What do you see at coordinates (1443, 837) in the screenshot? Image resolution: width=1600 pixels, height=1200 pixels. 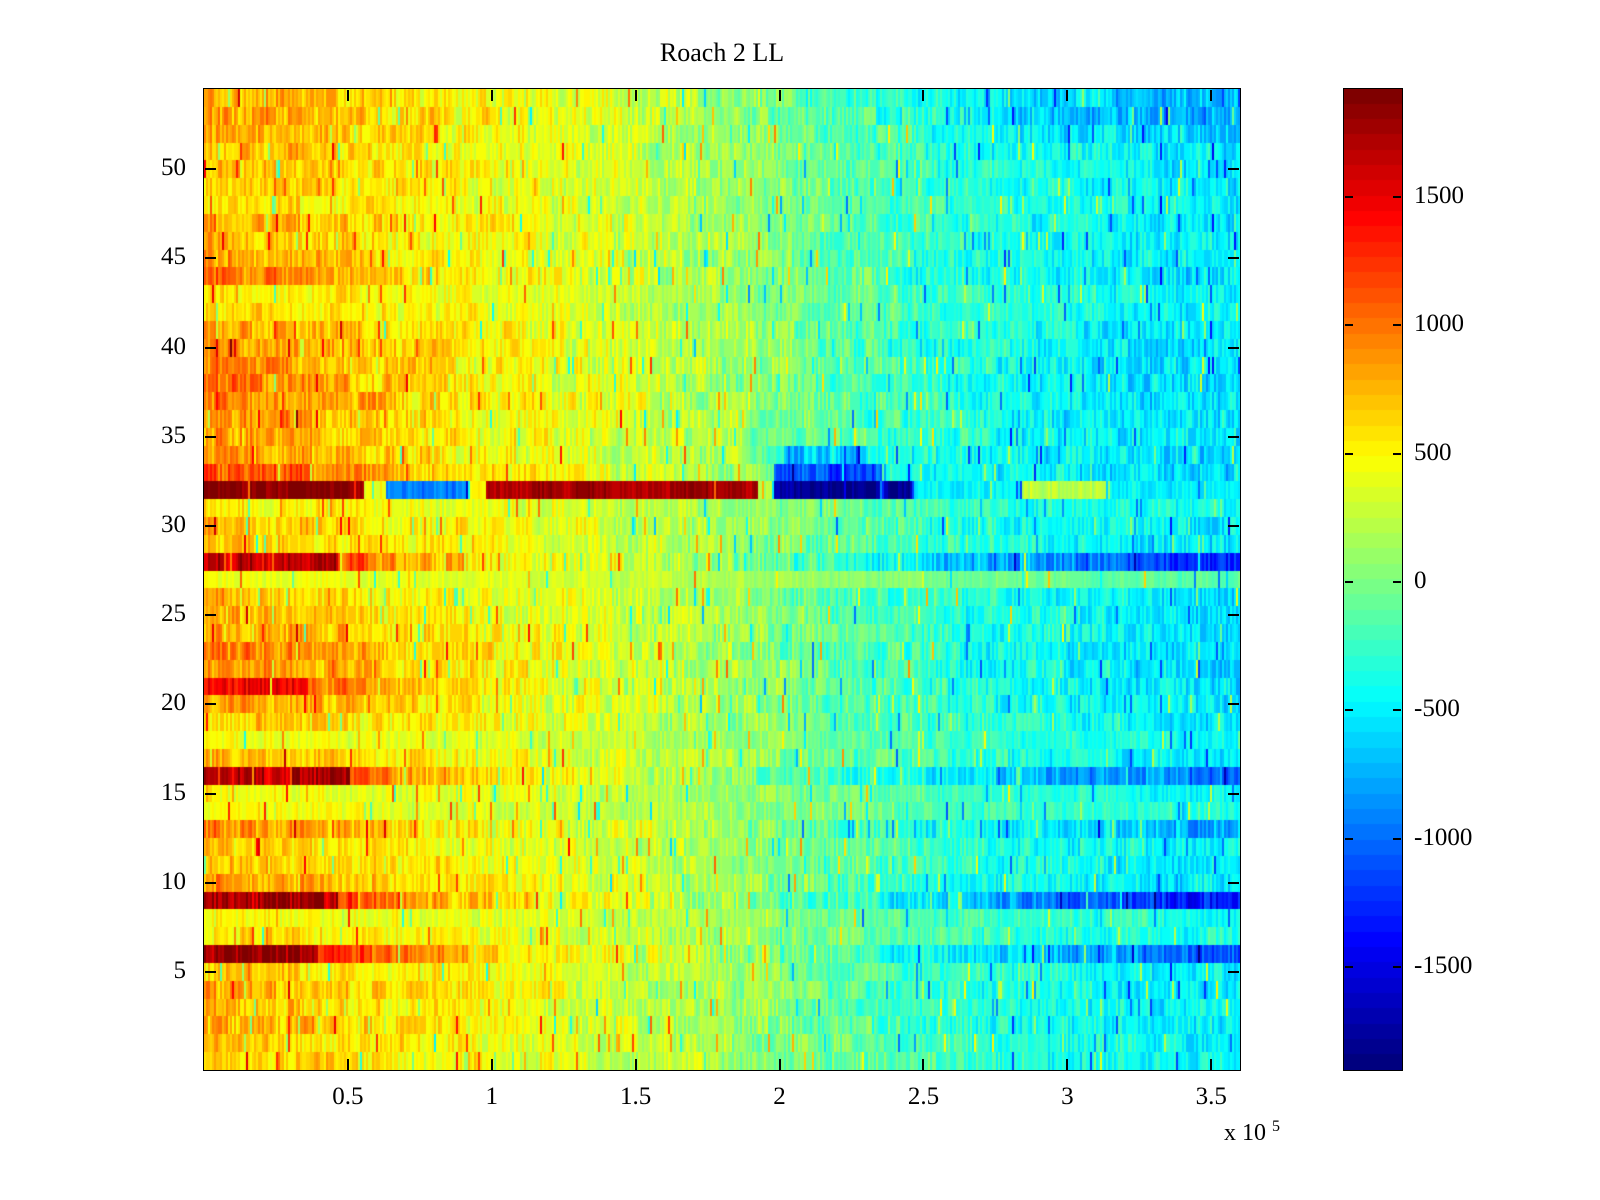 I see `colorbar-tick-label: -1000` at bounding box center [1443, 837].